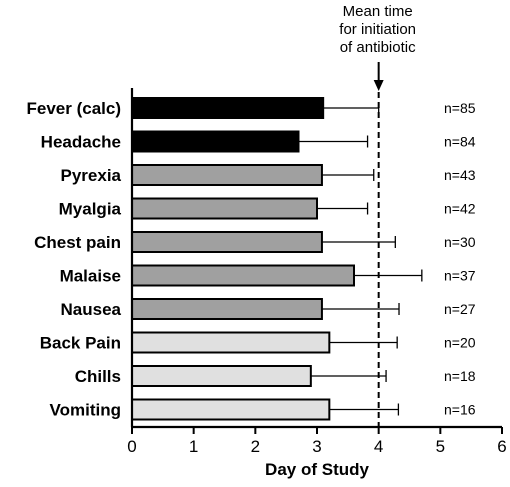 The height and width of the screenshot is (487, 510). I want to click on n-label-headache: n=84, so click(460, 142).